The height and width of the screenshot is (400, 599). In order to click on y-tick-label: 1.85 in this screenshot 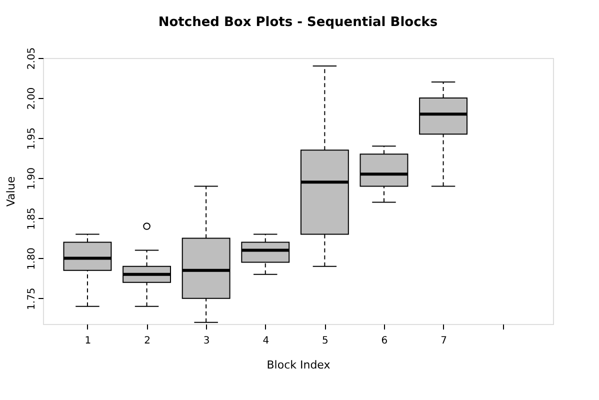, I will do `click(32, 219)`.